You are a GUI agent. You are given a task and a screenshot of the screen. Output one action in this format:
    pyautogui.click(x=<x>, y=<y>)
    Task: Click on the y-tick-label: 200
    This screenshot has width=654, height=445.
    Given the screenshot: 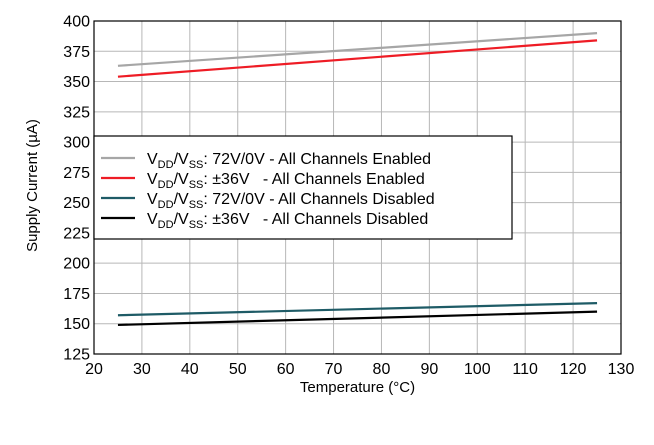 What is the action you would take?
    pyautogui.click(x=76, y=264)
    